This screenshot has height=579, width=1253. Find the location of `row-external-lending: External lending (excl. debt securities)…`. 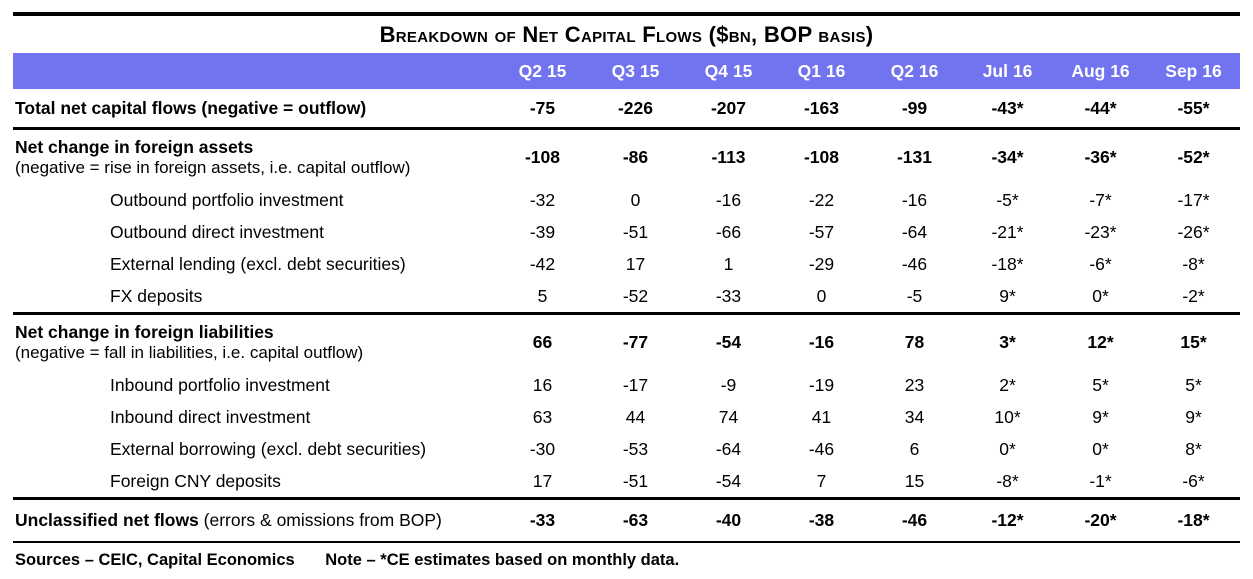

row-external-lending: External lending (excl. debt securities)… is located at coordinates (626, 264).